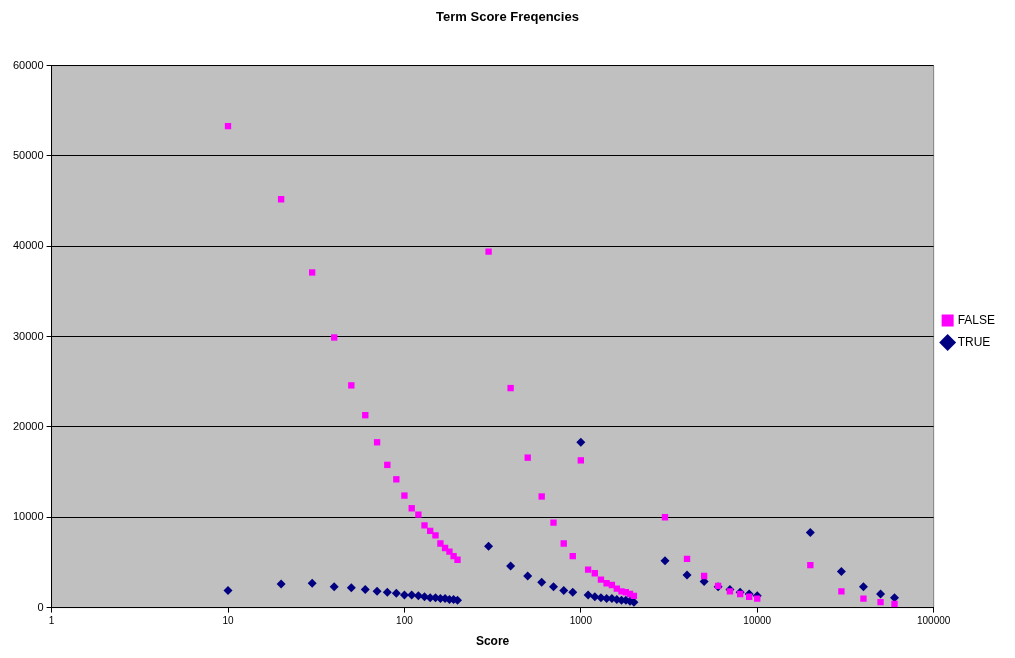 The height and width of the screenshot is (658, 1015). What do you see at coordinates (933, 621) in the screenshot?
I see `x-tick-label: 100000` at bounding box center [933, 621].